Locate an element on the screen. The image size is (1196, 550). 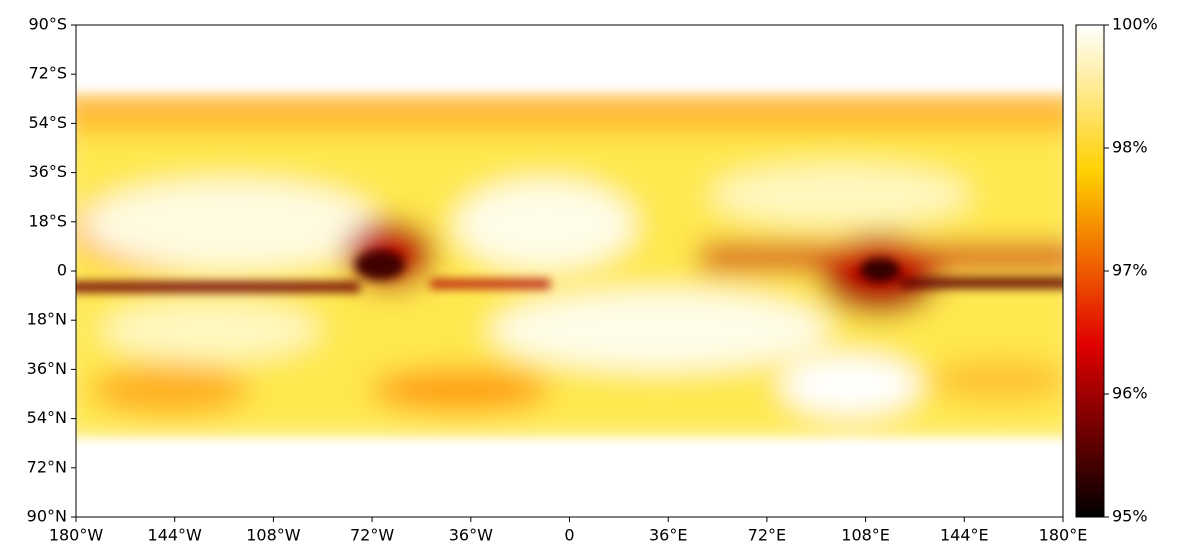
x-tick-label: 72°E is located at coordinates (767, 535).